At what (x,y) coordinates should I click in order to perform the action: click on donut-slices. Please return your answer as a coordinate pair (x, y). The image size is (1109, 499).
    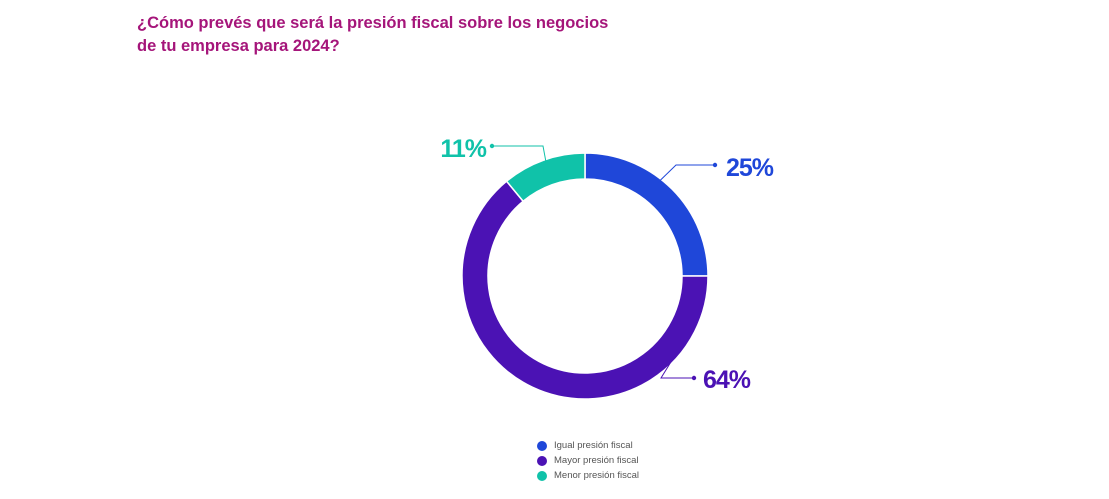
    Looking at the image, I should click on (585, 276).